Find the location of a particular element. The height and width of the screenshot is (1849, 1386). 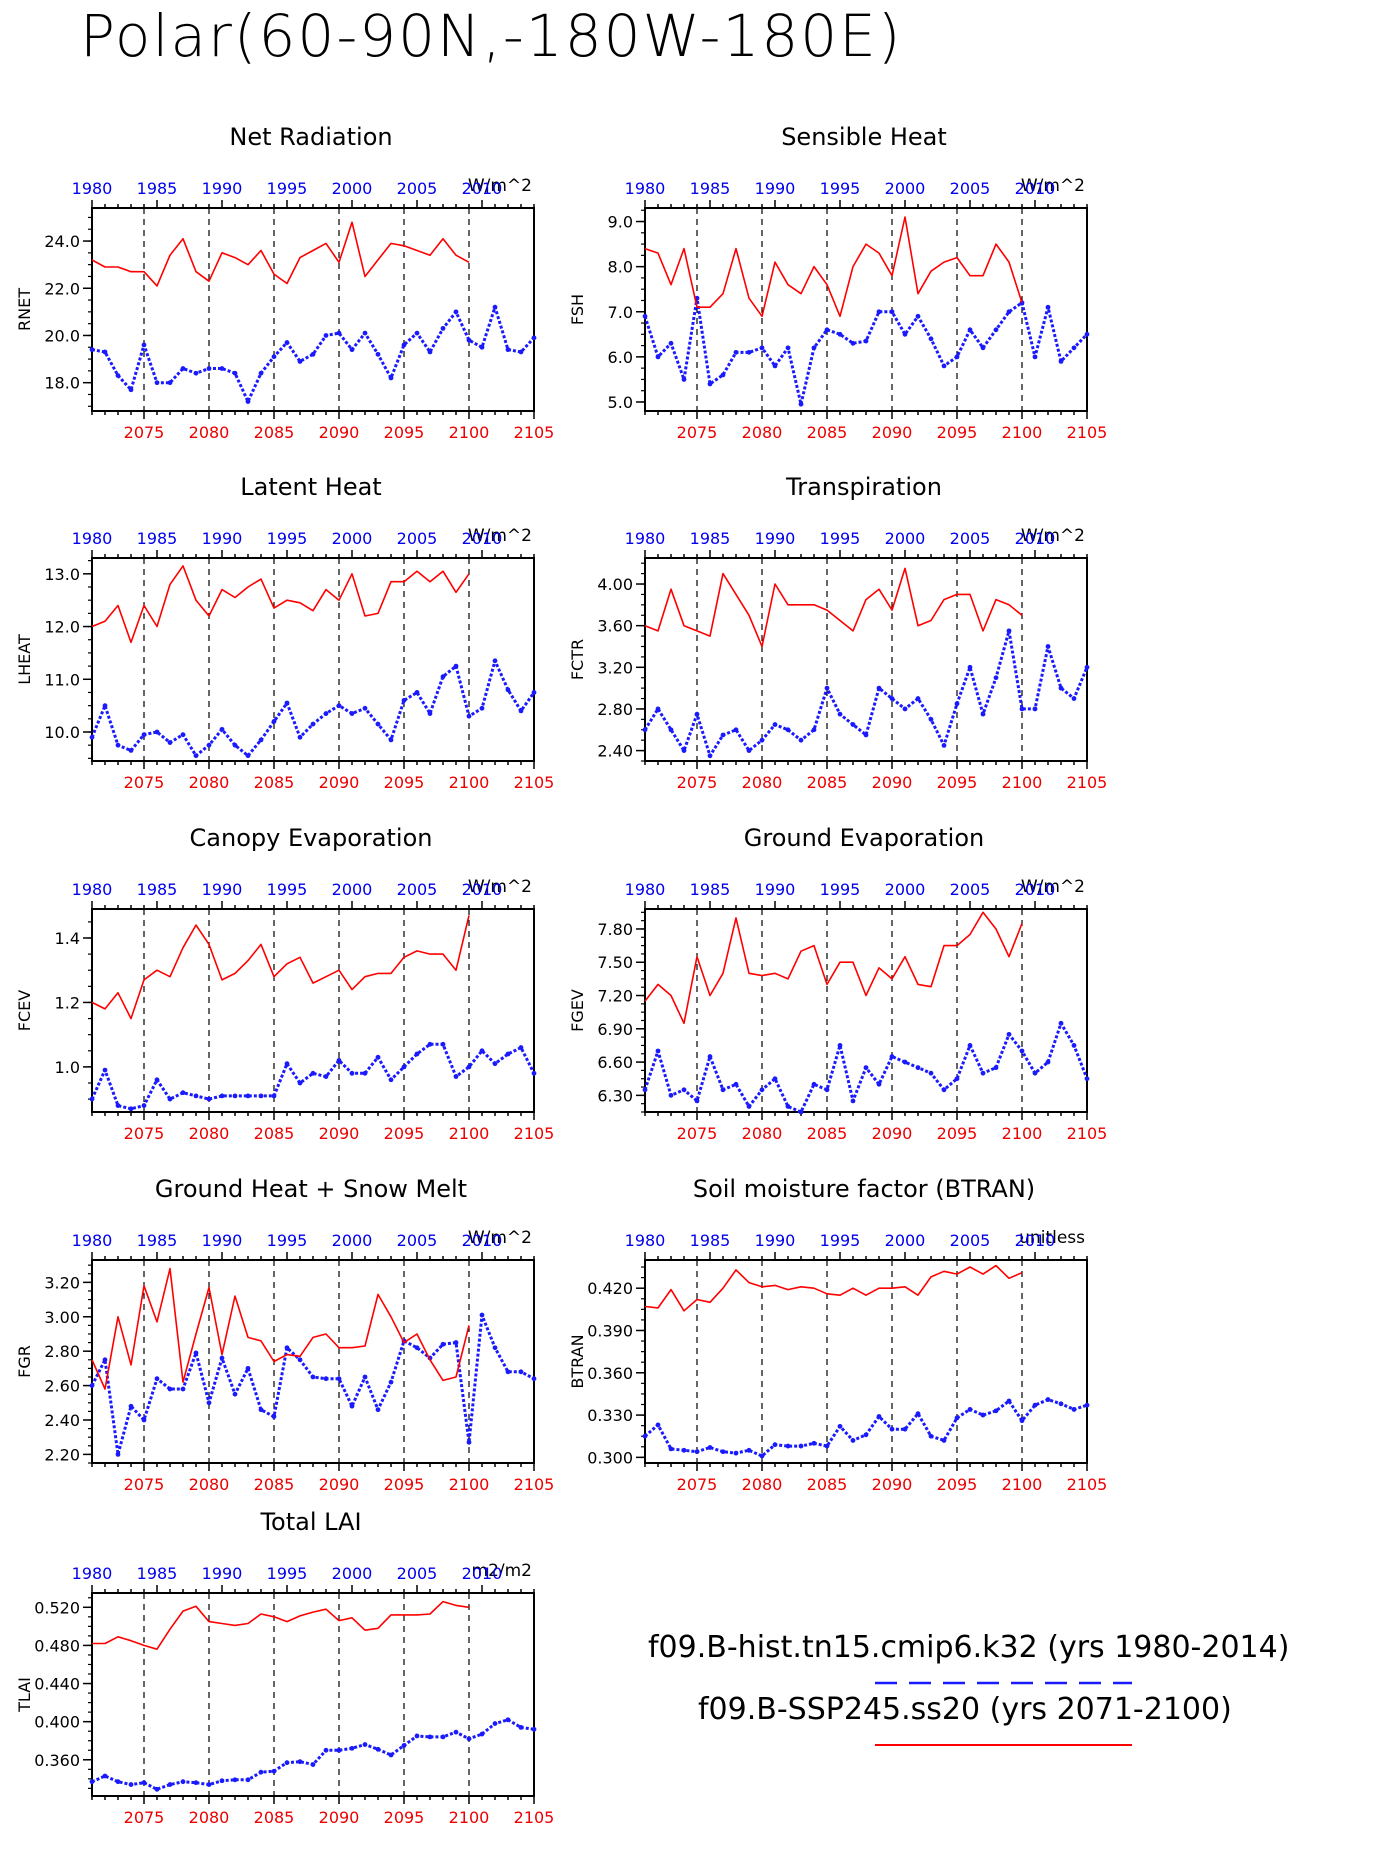

y-tick-label: 1.2 is located at coordinates (67, 1002).